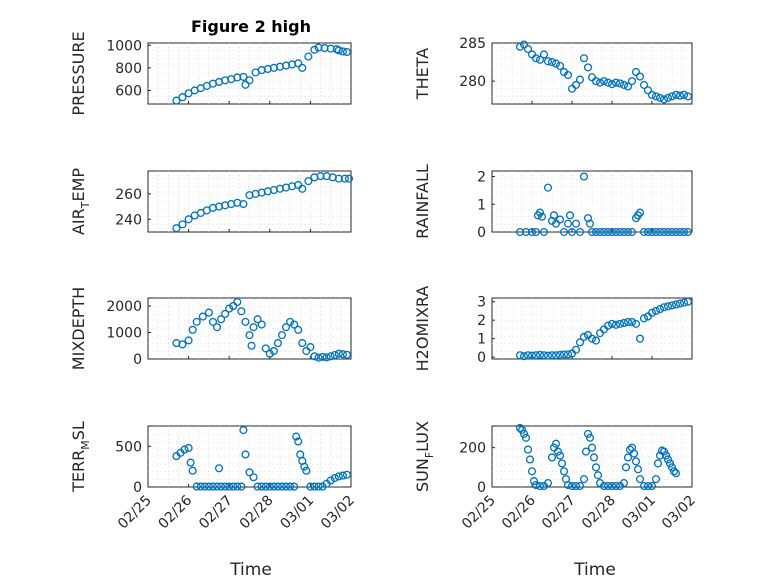 The height and width of the screenshot is (583, 778). I want to click on x-tick-label: 02/28, so click(599, 513).